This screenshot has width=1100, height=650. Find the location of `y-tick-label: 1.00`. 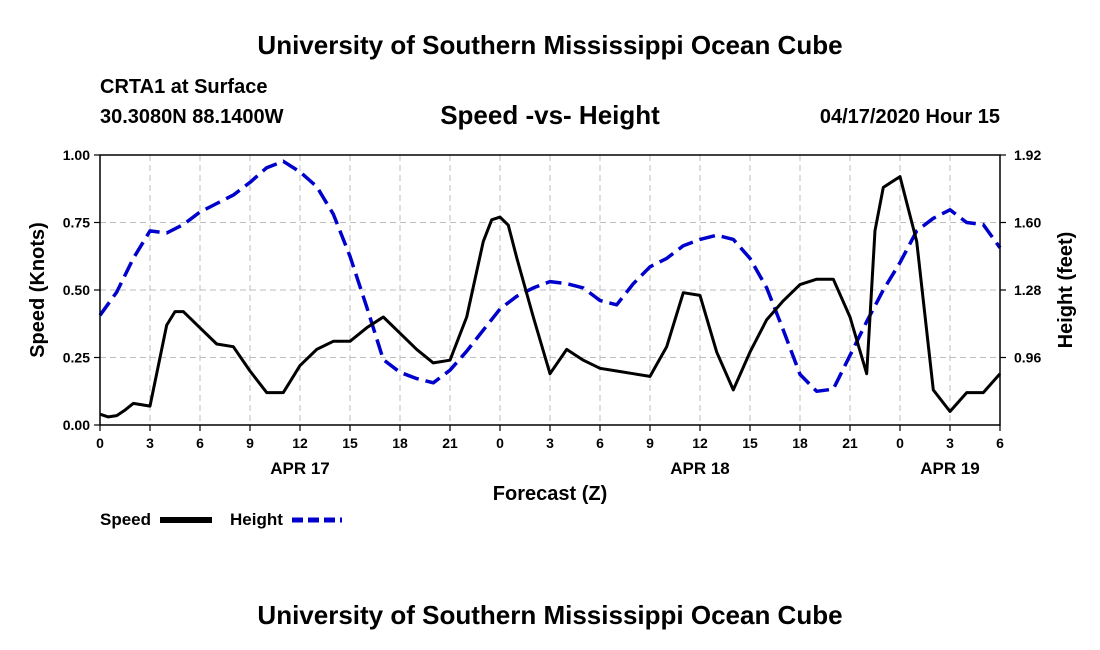

y-tick-label: 1.00 is located at coordinates (76, 155).